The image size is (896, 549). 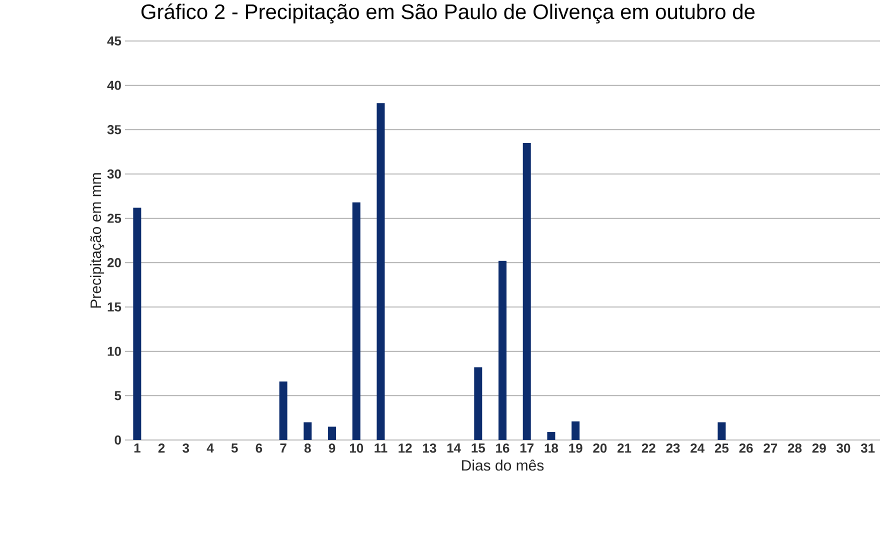 What do you see at coordinates (114, 85) in the screenshot?
I see `y-tick-label: 40` at bounding box center [114, 85].